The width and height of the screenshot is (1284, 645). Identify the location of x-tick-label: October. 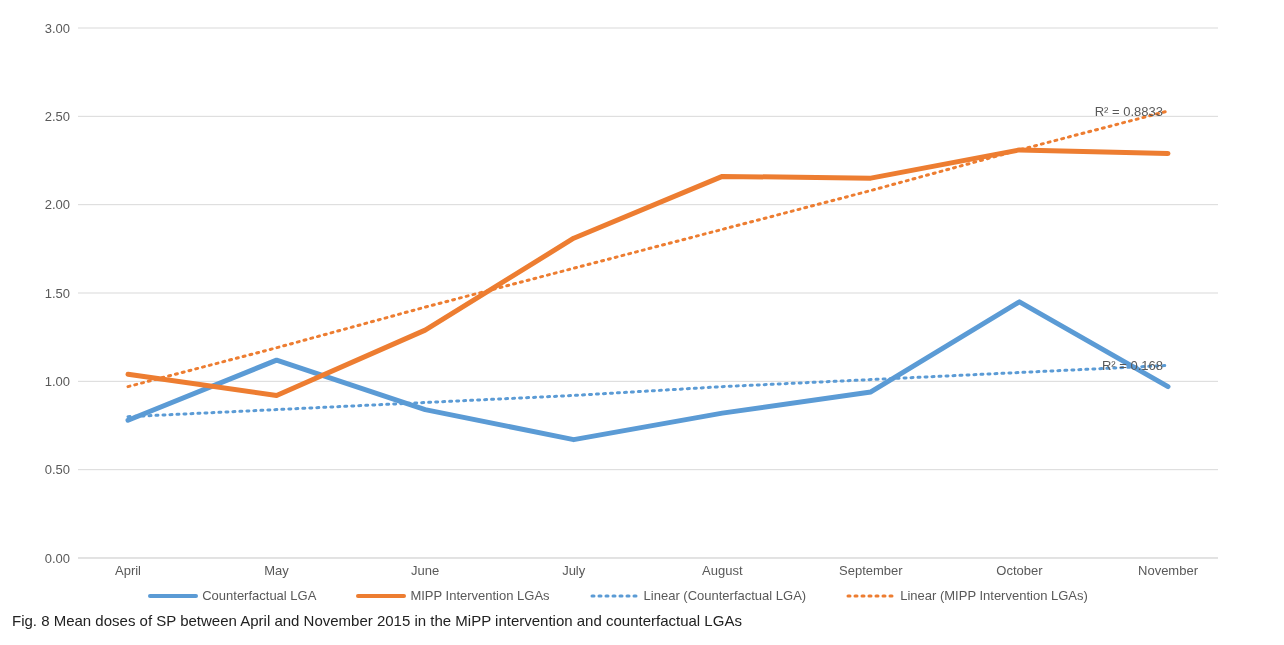
(1020, 571).